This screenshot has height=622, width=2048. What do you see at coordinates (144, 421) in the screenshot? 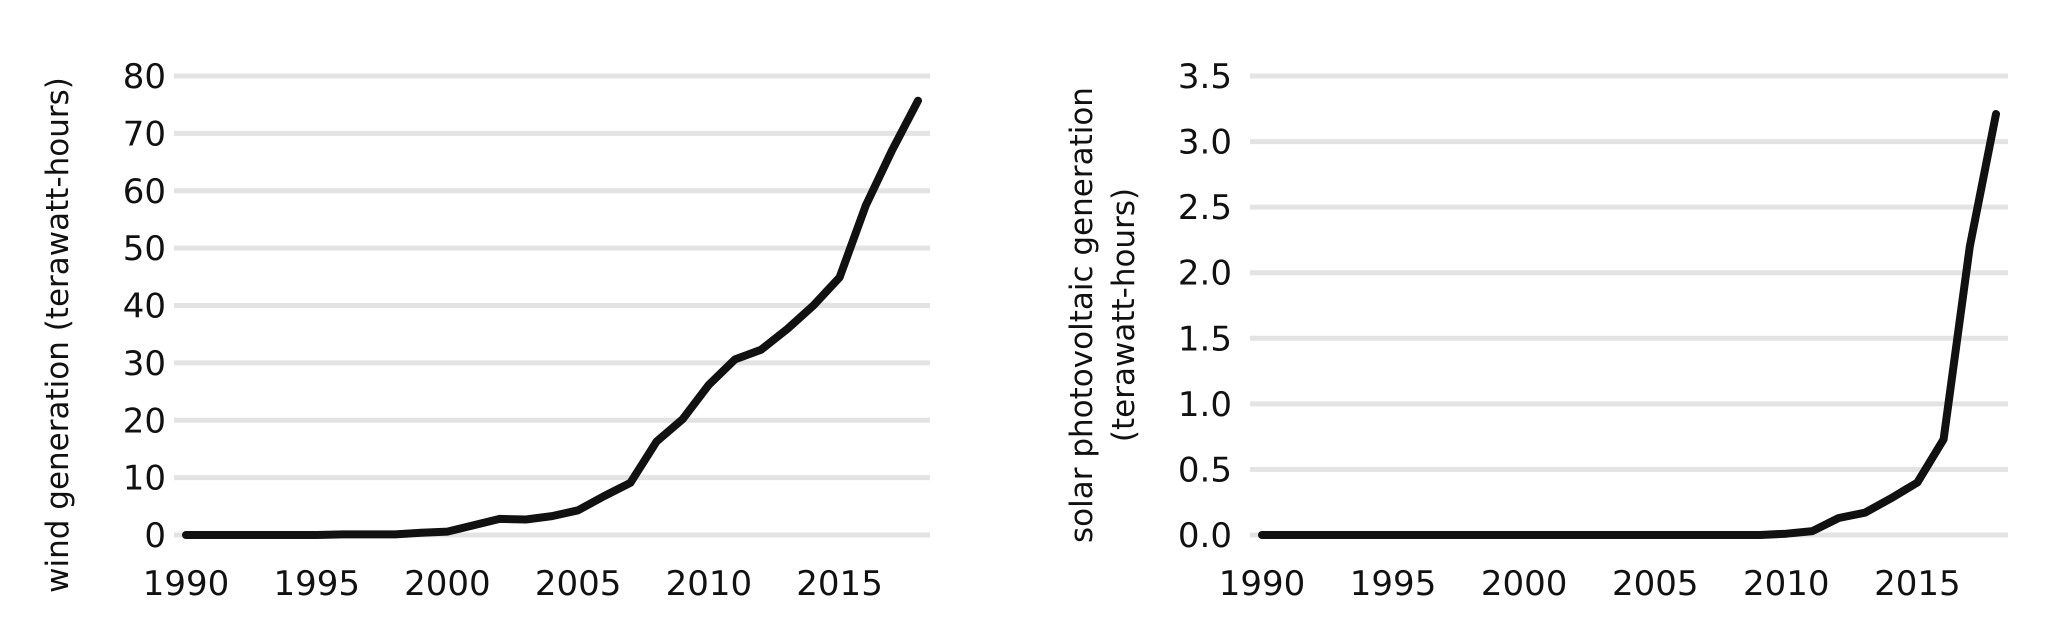
I see `wind-y-tick-label: 20` at bounding box center [144, 421].